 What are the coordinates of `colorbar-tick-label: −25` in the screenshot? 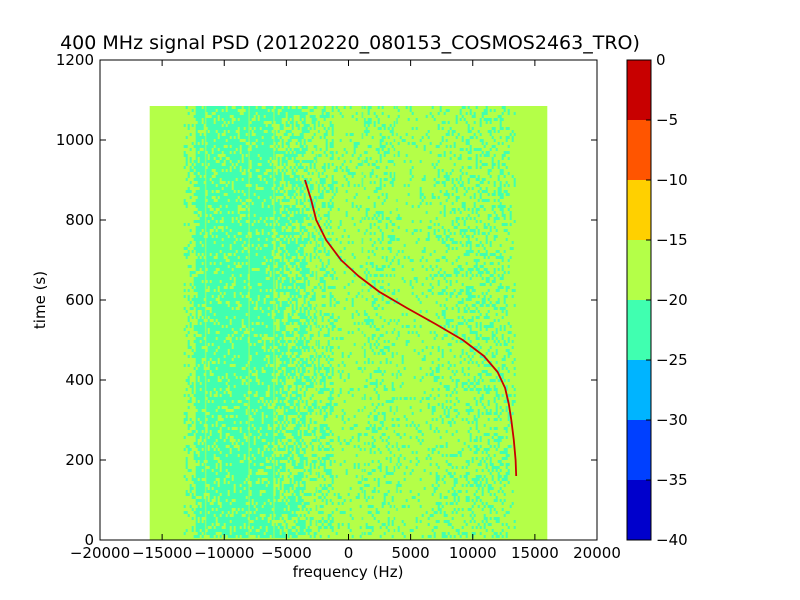 It's located at (672, 360).